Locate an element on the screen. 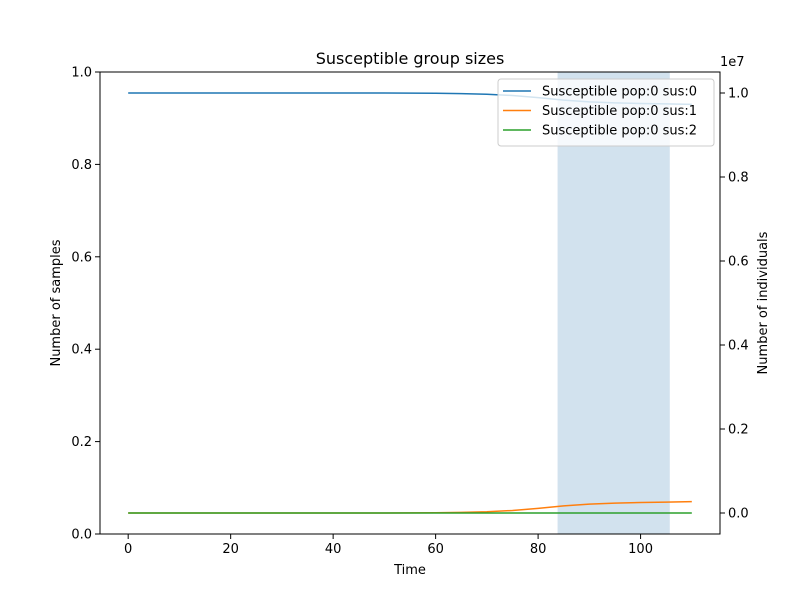  x-tick-label: 20 is located at coordinates (230, 549).